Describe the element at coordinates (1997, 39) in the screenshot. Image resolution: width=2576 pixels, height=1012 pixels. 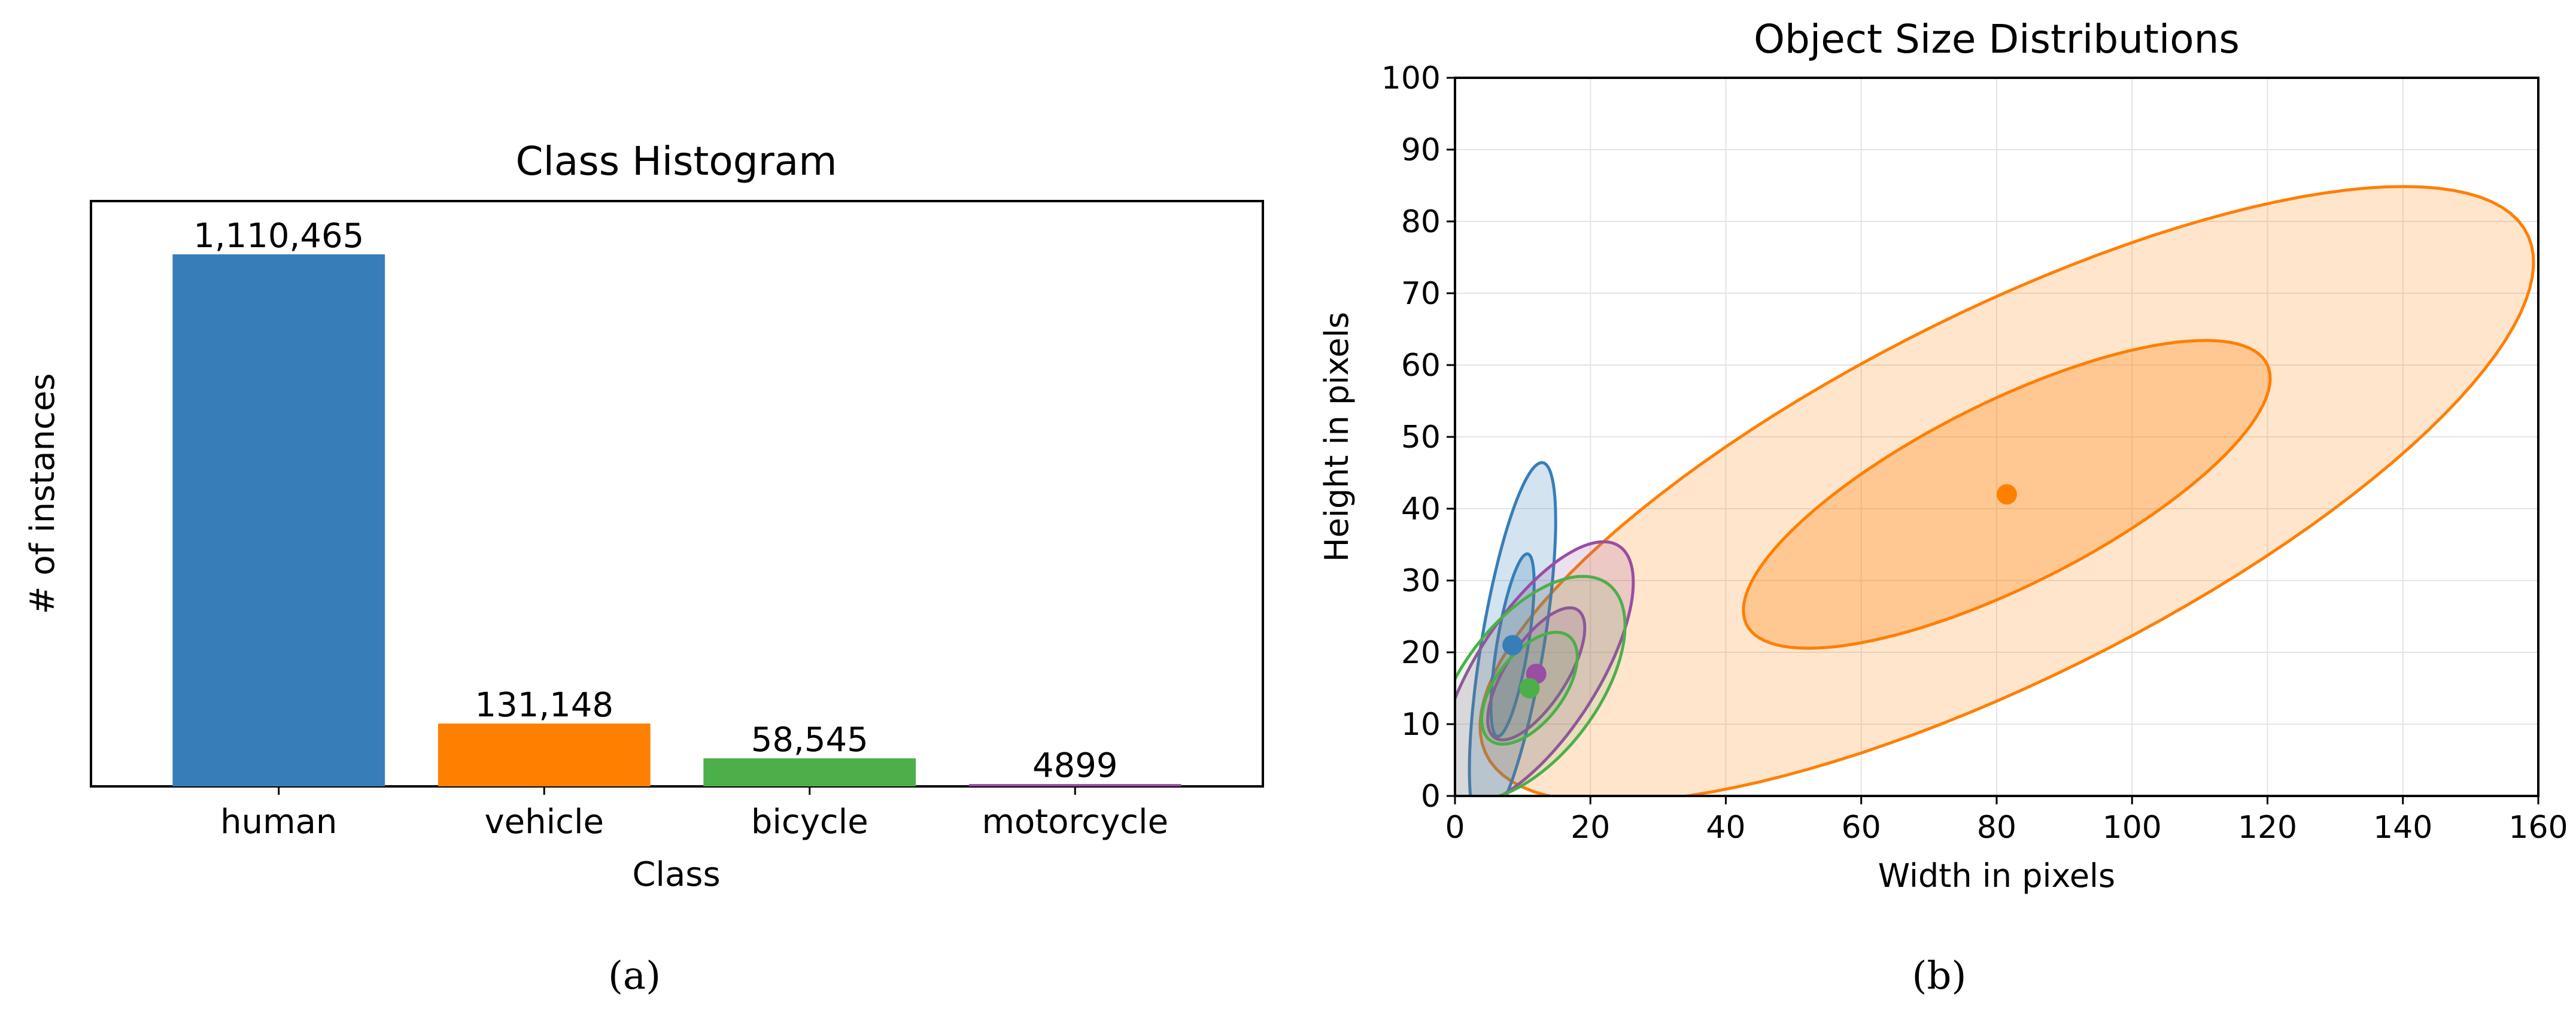
I see `size-chart-title: Object Size Distributions` at that location.